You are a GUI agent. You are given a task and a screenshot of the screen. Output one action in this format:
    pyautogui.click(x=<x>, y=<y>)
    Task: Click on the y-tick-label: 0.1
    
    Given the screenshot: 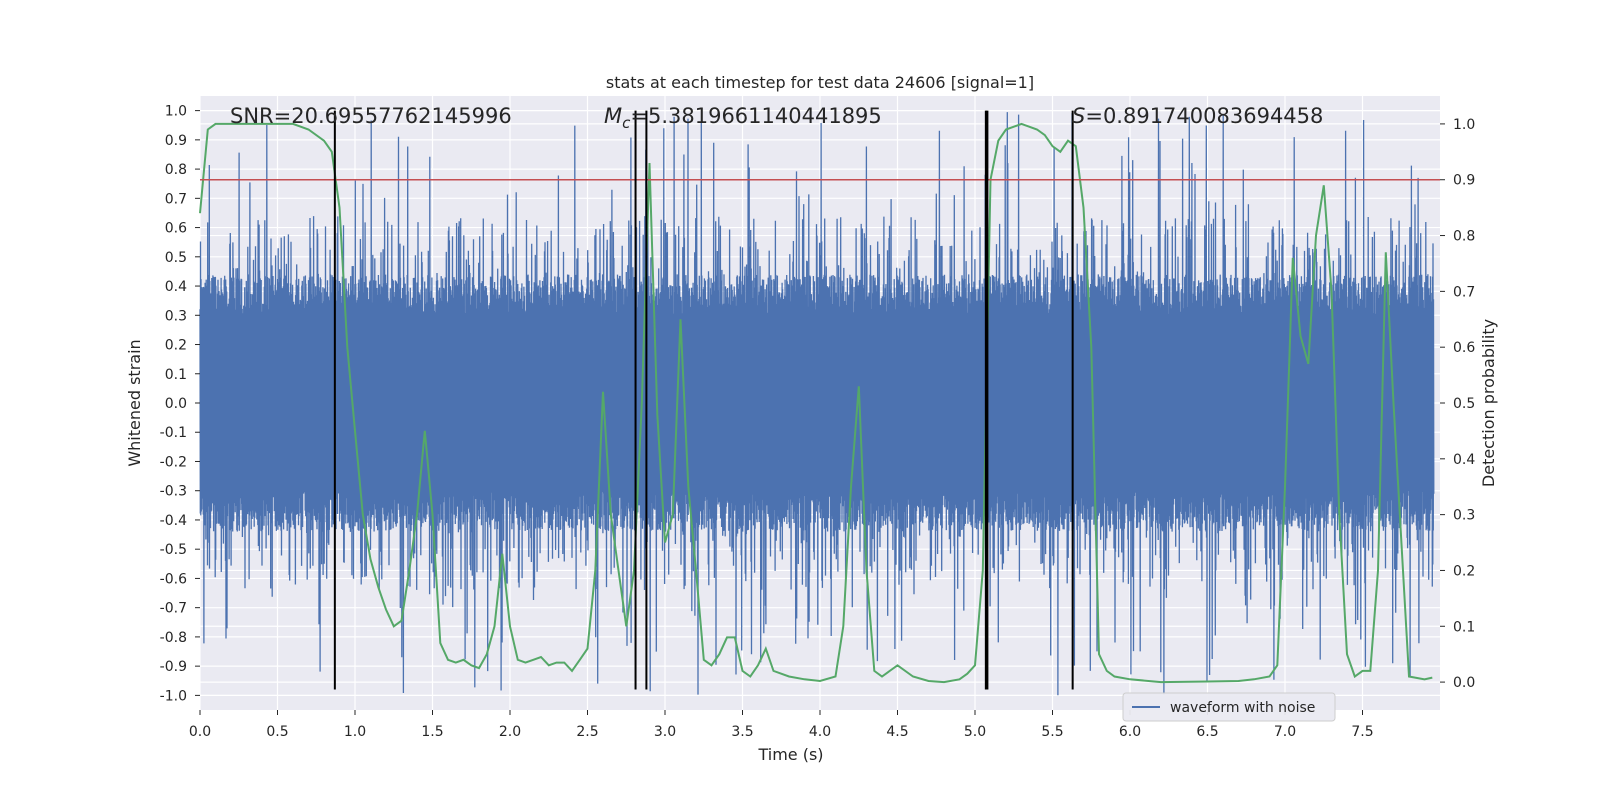 What is the action you would take?
    pyautogui.click(x=176, y=375)
    